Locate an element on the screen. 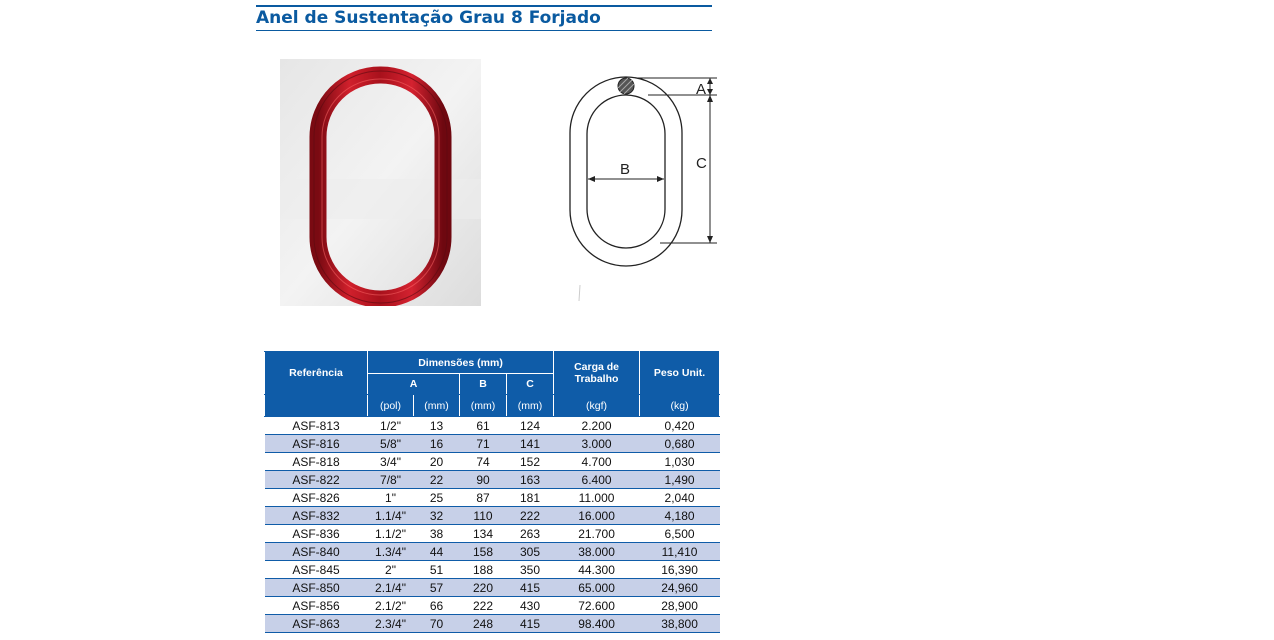 This screenshot has height=640, width=1274. header-referencia: Referência is located at coordinates (316, 373).